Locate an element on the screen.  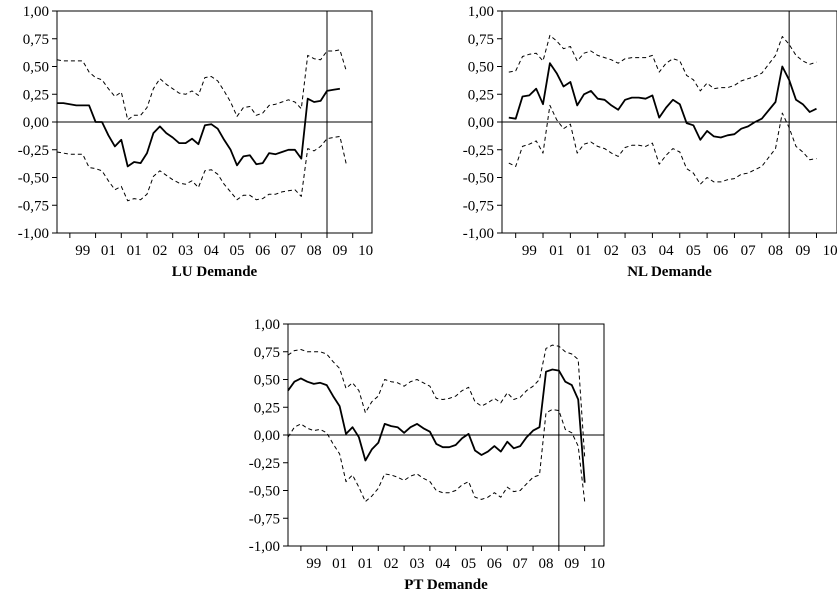
chart-title: PT Demande is located at coordinates (446, 585).